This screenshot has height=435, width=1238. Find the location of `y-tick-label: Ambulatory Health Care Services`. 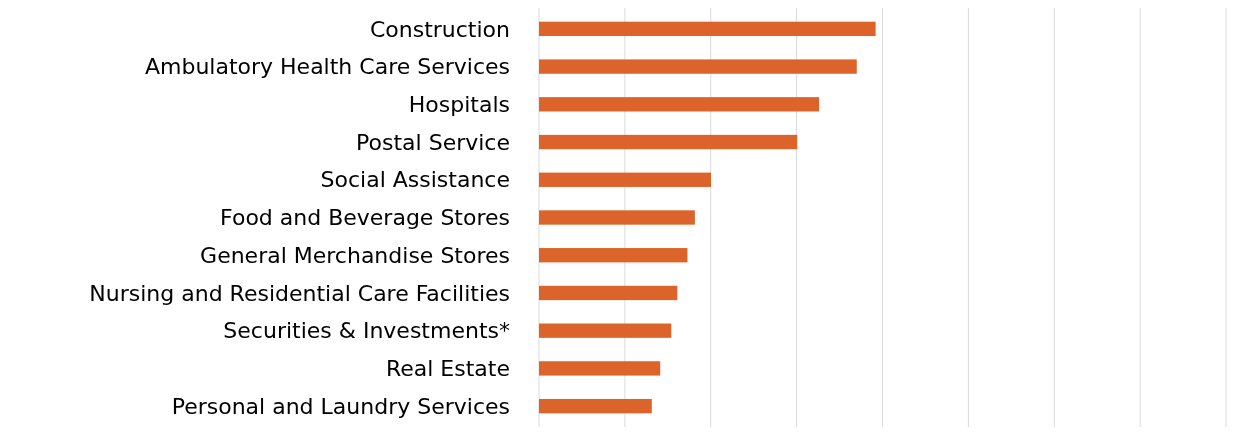

y-tick-label: Ambulatory Health Care Services is located at coordinates (327, 67).